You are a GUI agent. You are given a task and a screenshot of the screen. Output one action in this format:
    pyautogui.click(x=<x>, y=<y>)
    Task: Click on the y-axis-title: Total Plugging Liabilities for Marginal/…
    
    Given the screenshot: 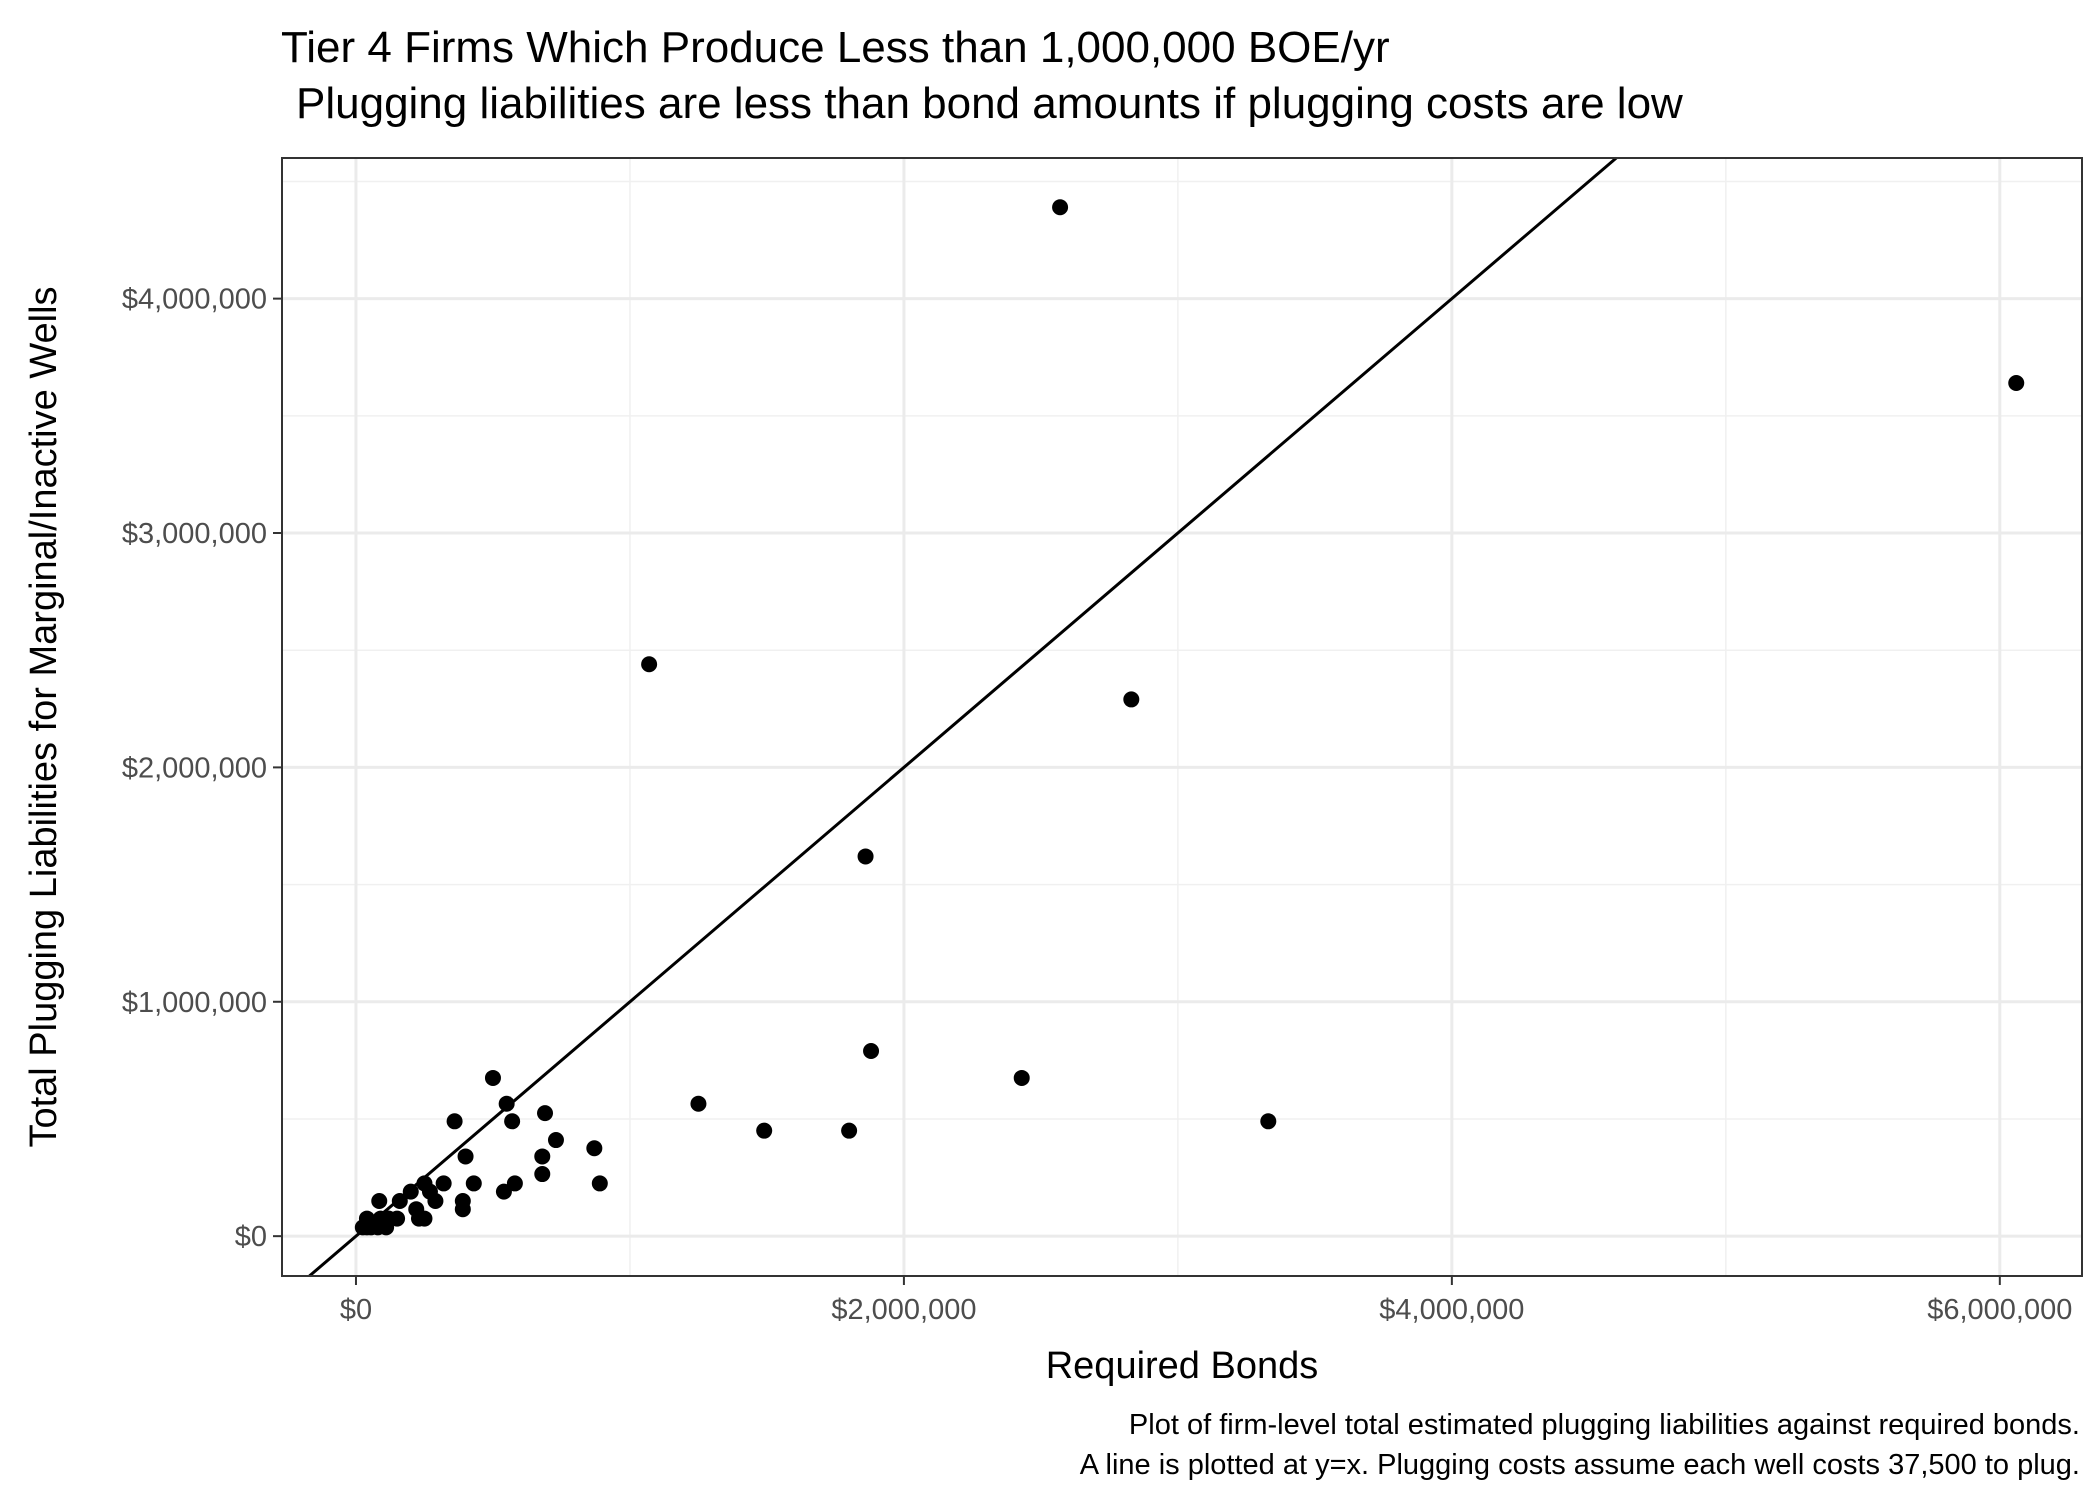 What is the action you would take?
    pyautogui.click(x=44, y=716)
    